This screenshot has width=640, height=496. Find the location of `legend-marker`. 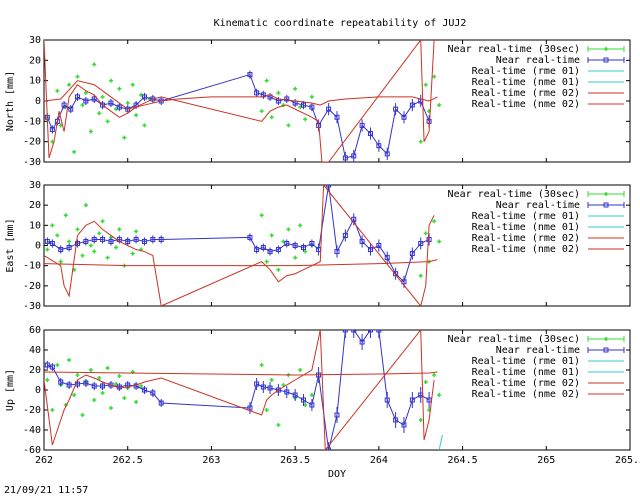

legend-marker is located at coordinates (606, 194).